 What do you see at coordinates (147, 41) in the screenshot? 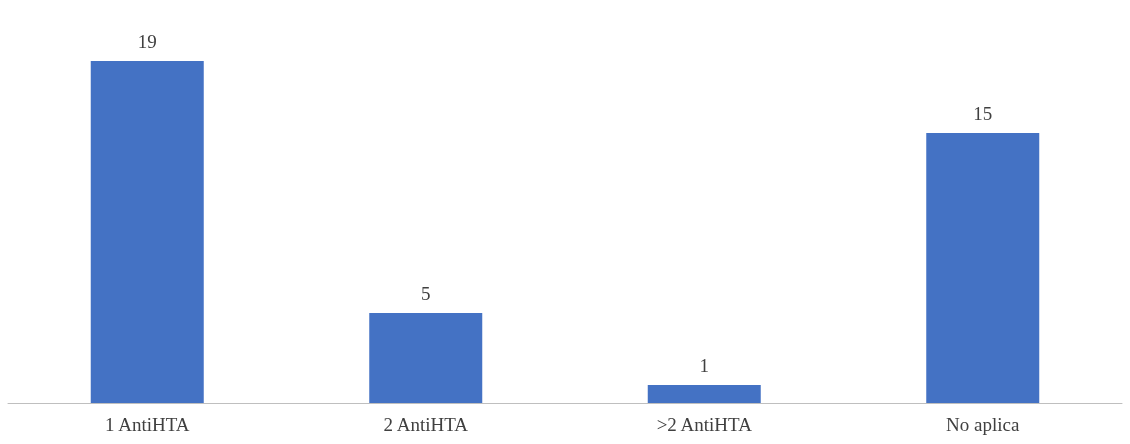
I see `data-label: 19` at bounding box center [147, 41].